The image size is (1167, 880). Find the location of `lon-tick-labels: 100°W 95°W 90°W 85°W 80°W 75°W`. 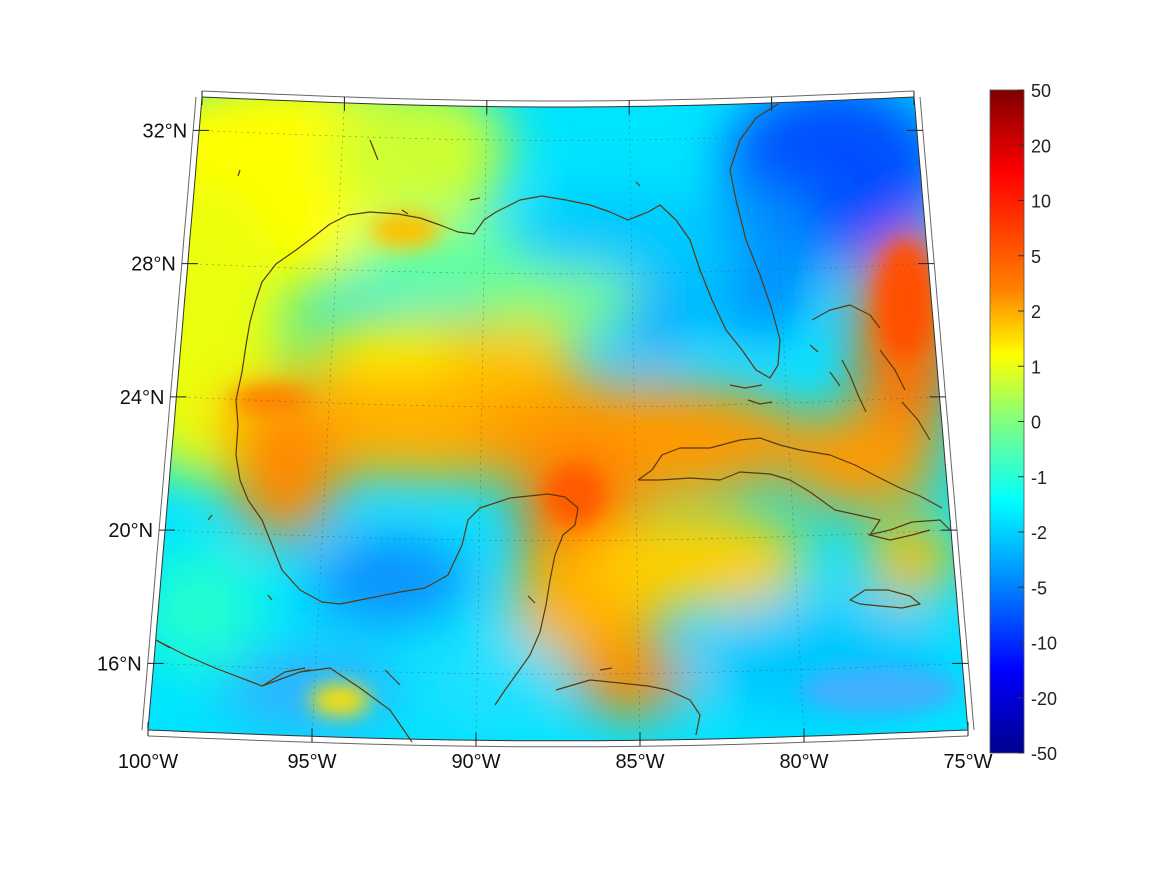

lon-tick-labels: 100°W 95°W 90°W 85°W 80°W 75°W is located at coordinates (555, 762).